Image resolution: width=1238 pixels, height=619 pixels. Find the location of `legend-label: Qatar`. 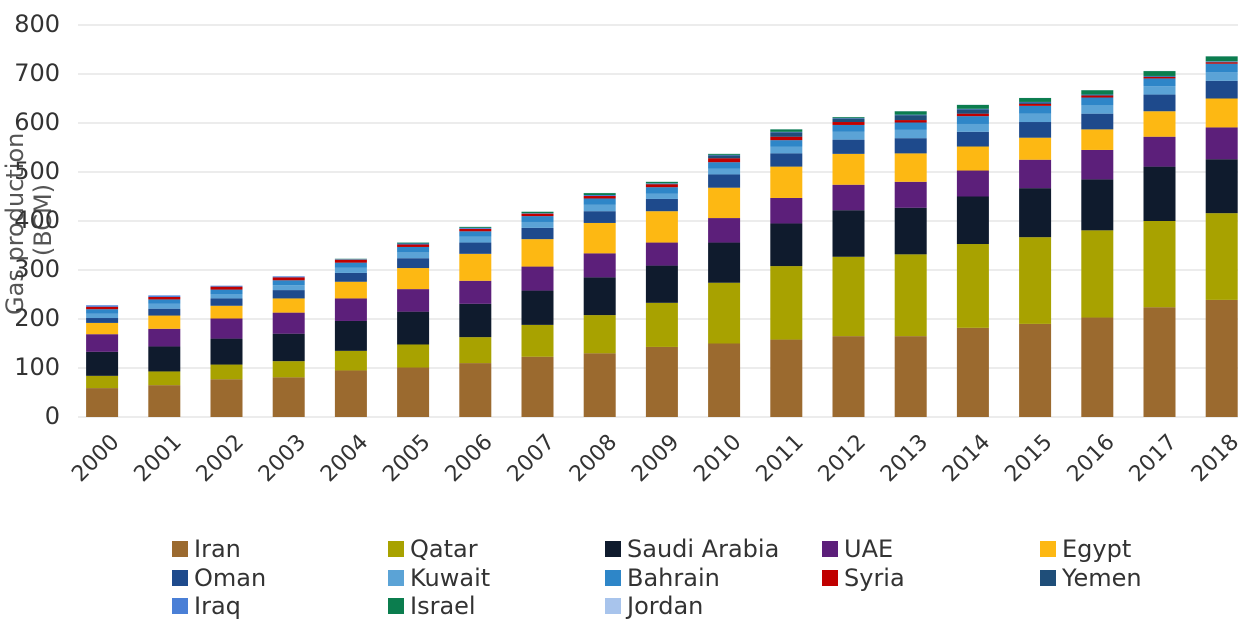

legend-label: Qatar is located at coordinates (444, 549).